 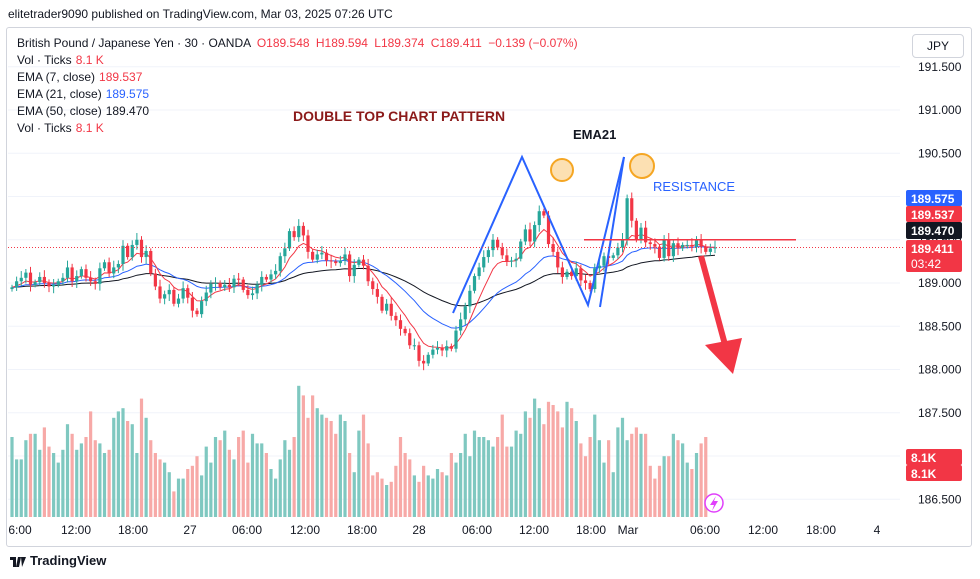 What do you see at coordinates (940, 67) in the screenshot?
I see `price-tick-label: 191.500` at bounding box center [940, 67].